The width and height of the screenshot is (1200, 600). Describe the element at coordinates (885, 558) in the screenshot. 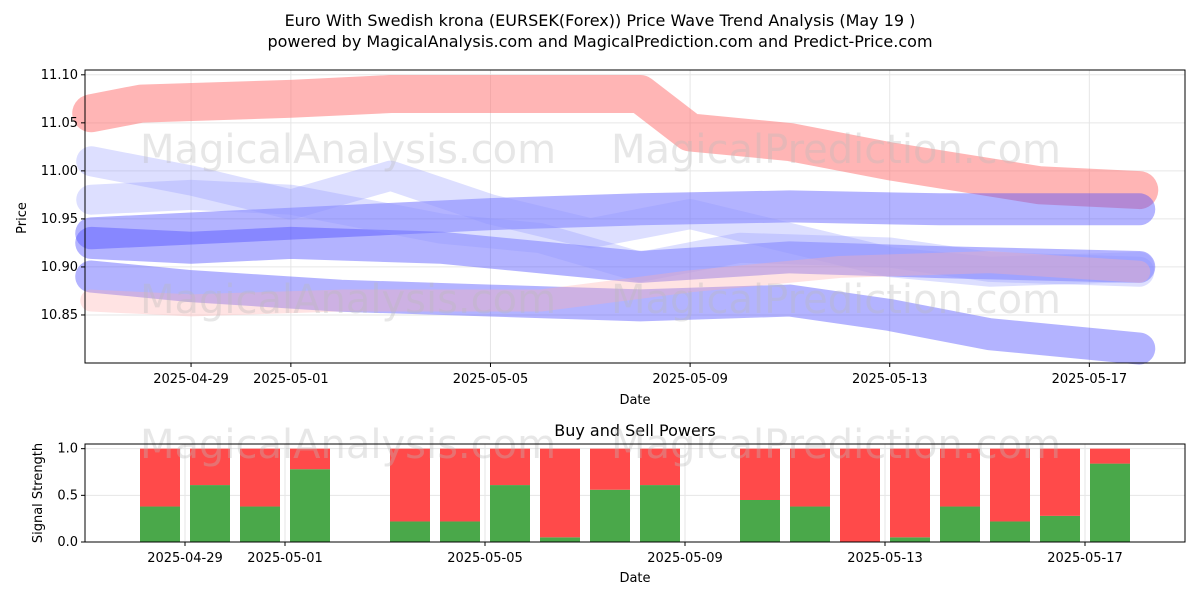

I see `buy-sell-x-tick-label: 2025-05-13` at that location.